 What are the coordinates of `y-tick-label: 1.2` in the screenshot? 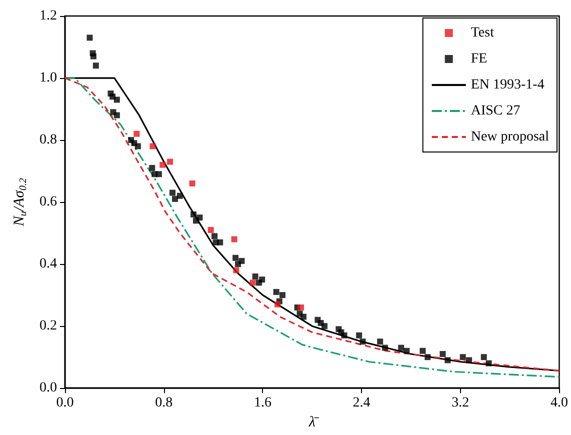 It's located at (48, 16).